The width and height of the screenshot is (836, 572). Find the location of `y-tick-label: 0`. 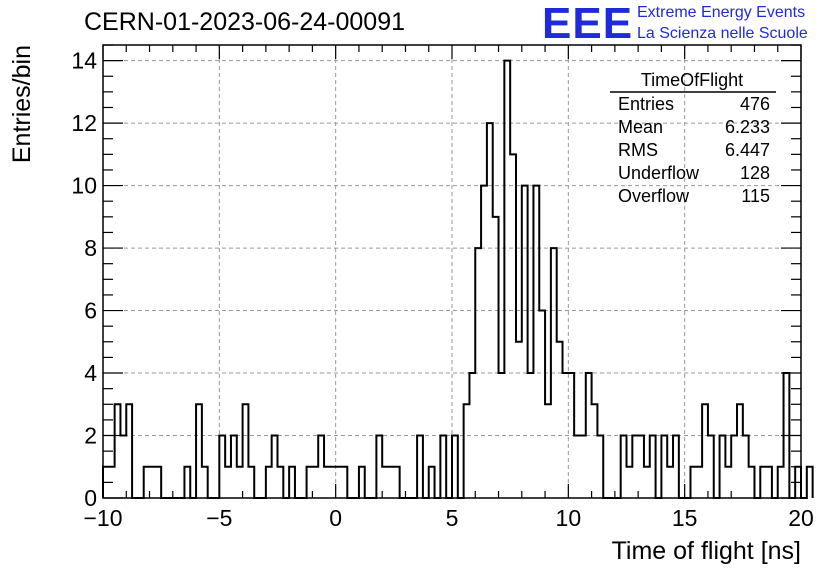

y-tick-label: 0 is located at coordinates (90, 498).